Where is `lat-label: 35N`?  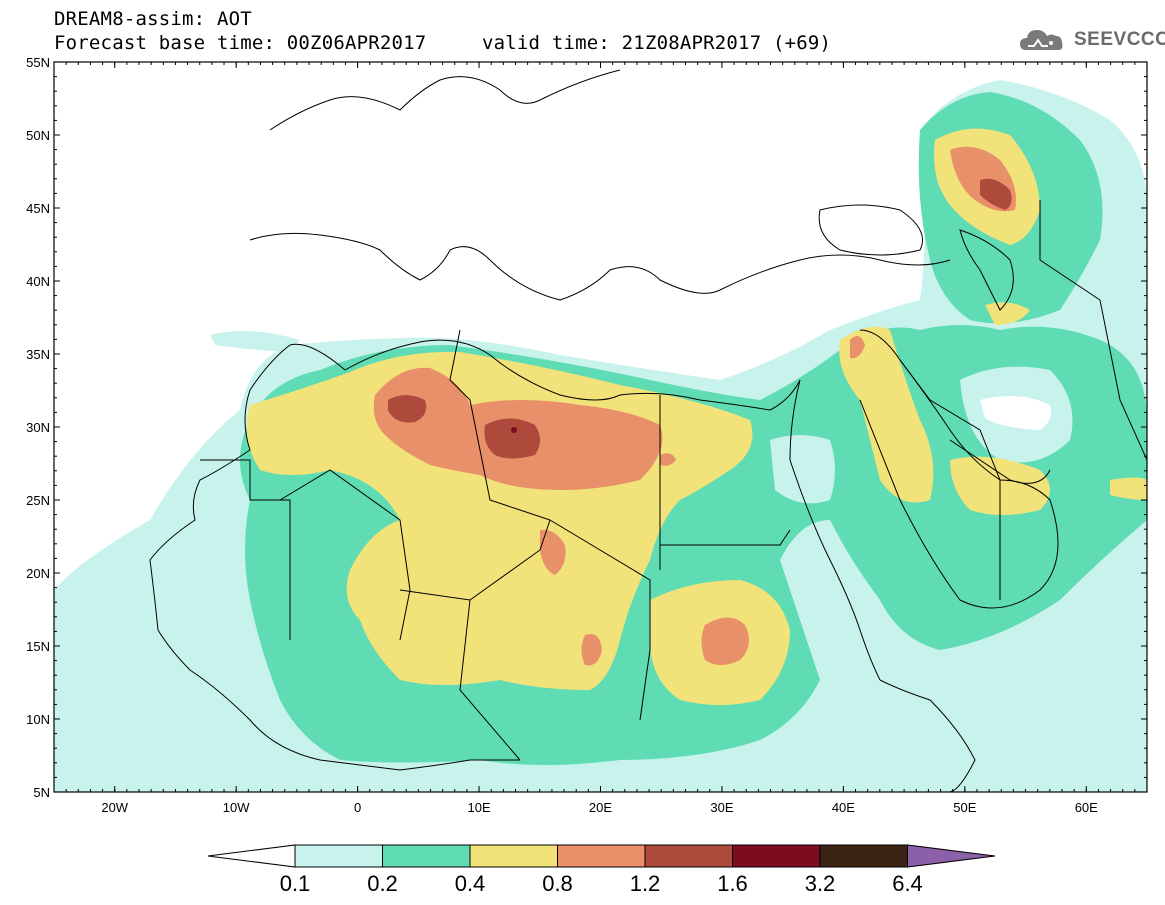 lat-label: 35N is located at coordinates (38, 354).